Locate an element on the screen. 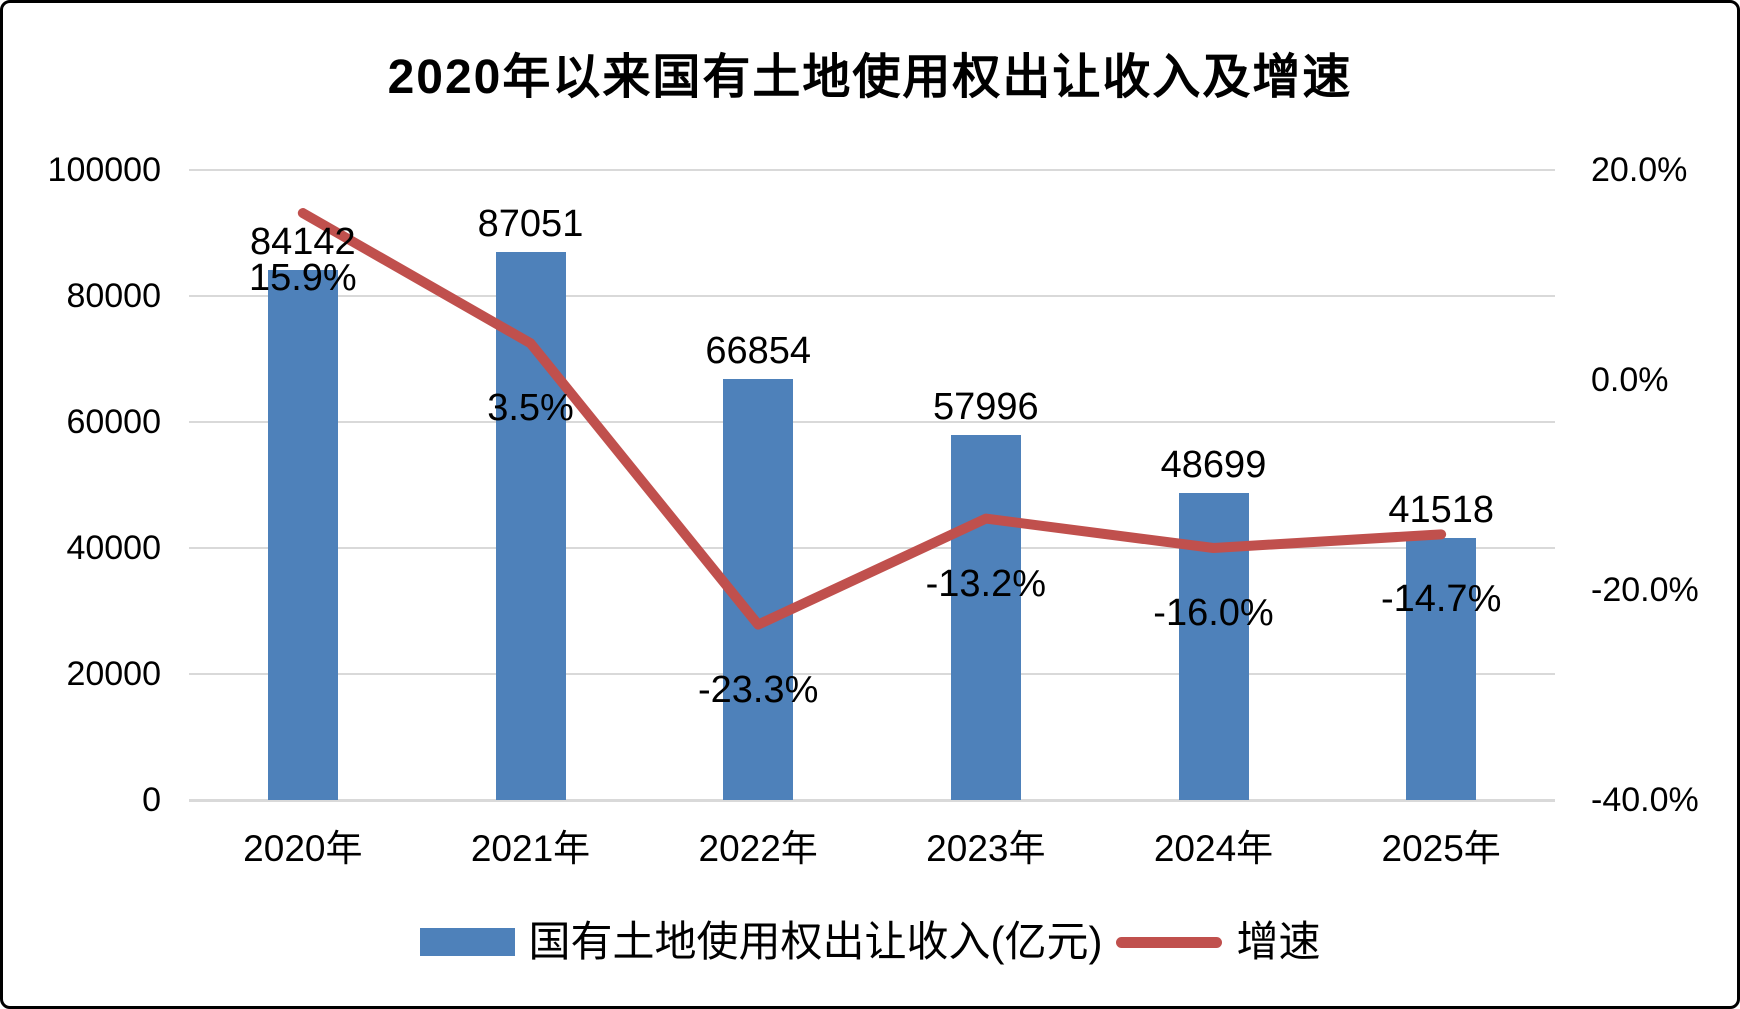 The image size is (1740, 1009). y-axis-tick-left: 20000 is located at coordinates (113, 674).